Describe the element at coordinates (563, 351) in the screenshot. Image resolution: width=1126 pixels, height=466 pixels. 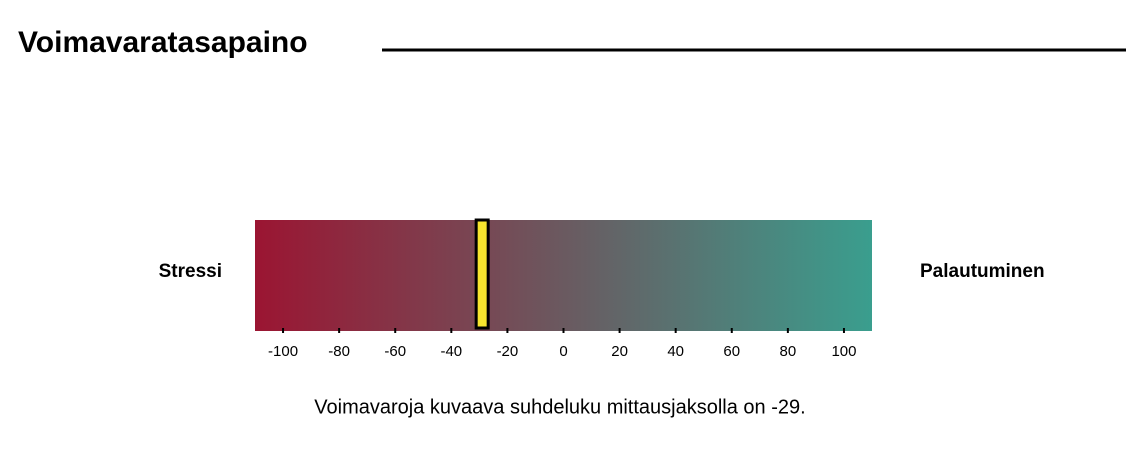
I see `x-tick-label: 0` at that location.